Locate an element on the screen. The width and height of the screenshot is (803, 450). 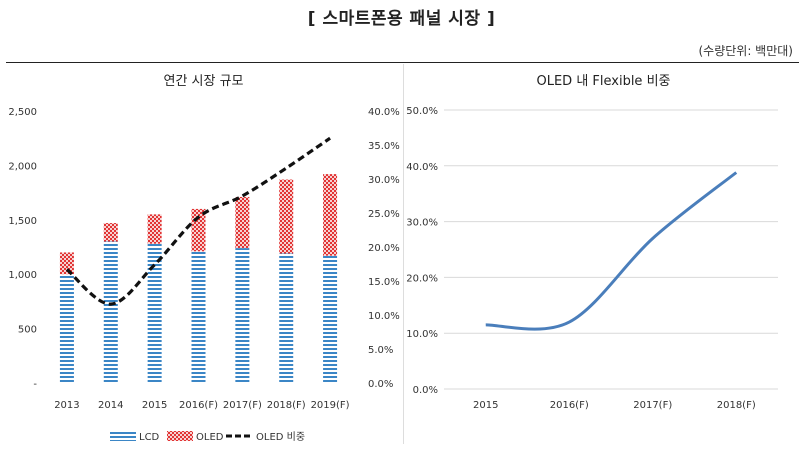
left-chart-title: 연간 시장 규모 is located at coordinates (203, 81).